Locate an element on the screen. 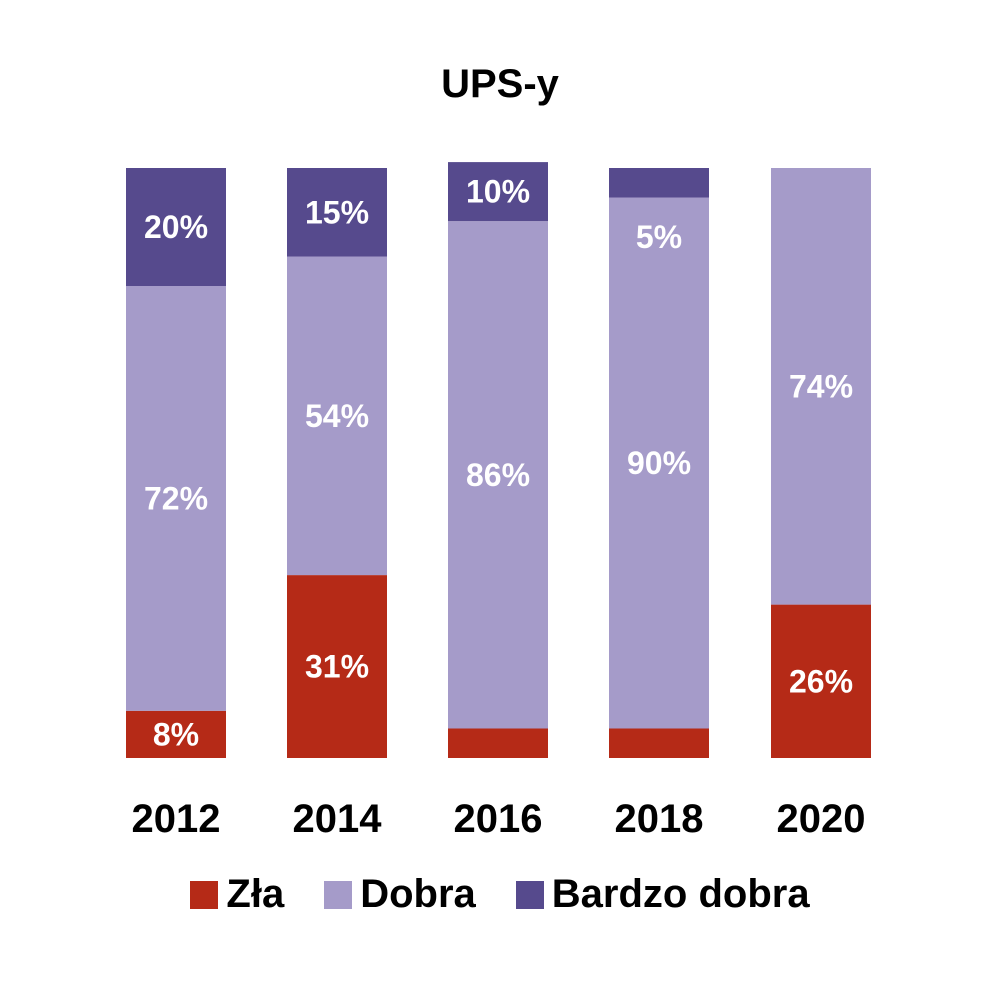 The image size is (1000, 1000). legend-item-bardzo-dobra: Bardzo dobra is located at coordinates (662, 894).